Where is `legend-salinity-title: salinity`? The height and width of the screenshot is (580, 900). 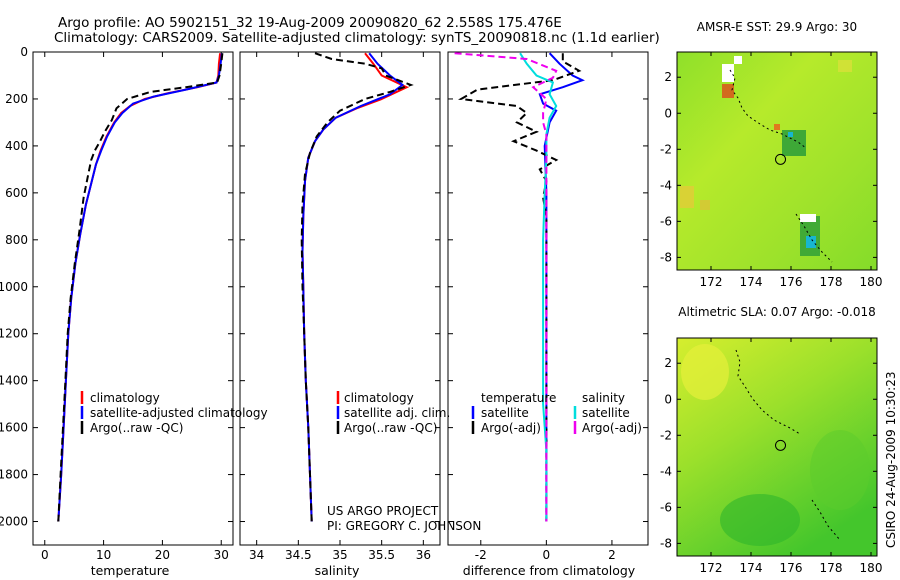 legend-salinity-title: salinity is located at coordinates (603, 398).